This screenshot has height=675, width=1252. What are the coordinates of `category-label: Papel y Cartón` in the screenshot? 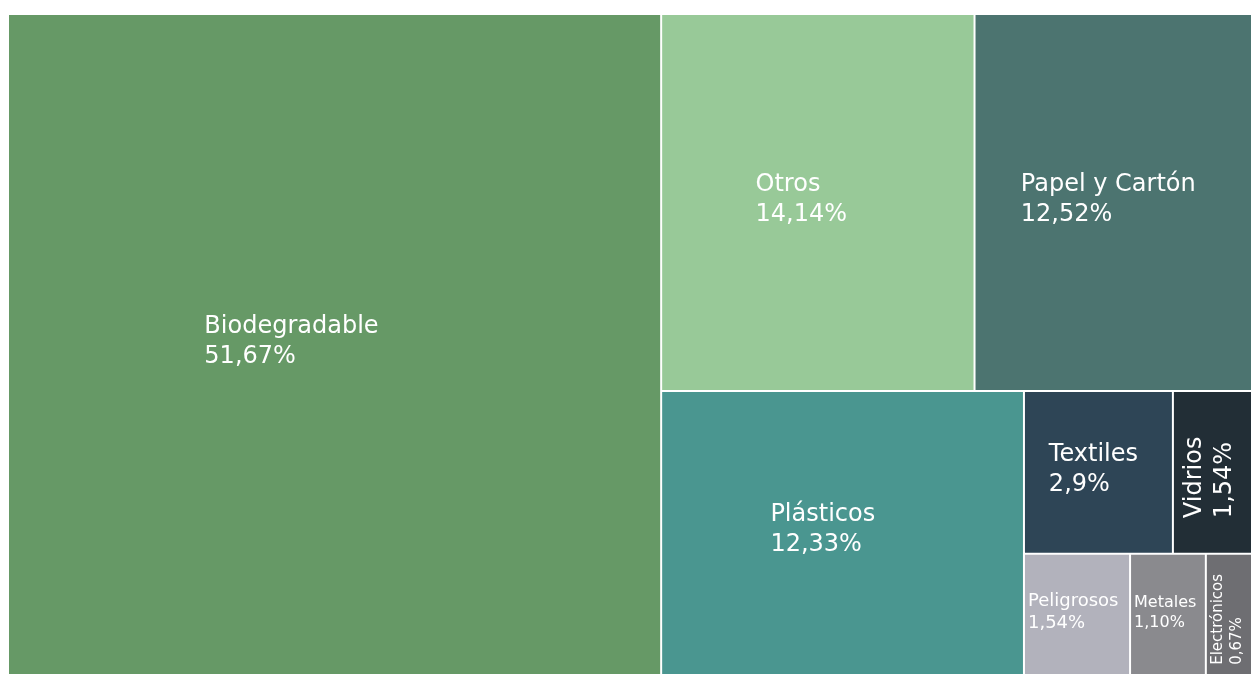 It's located at (1108, 182).